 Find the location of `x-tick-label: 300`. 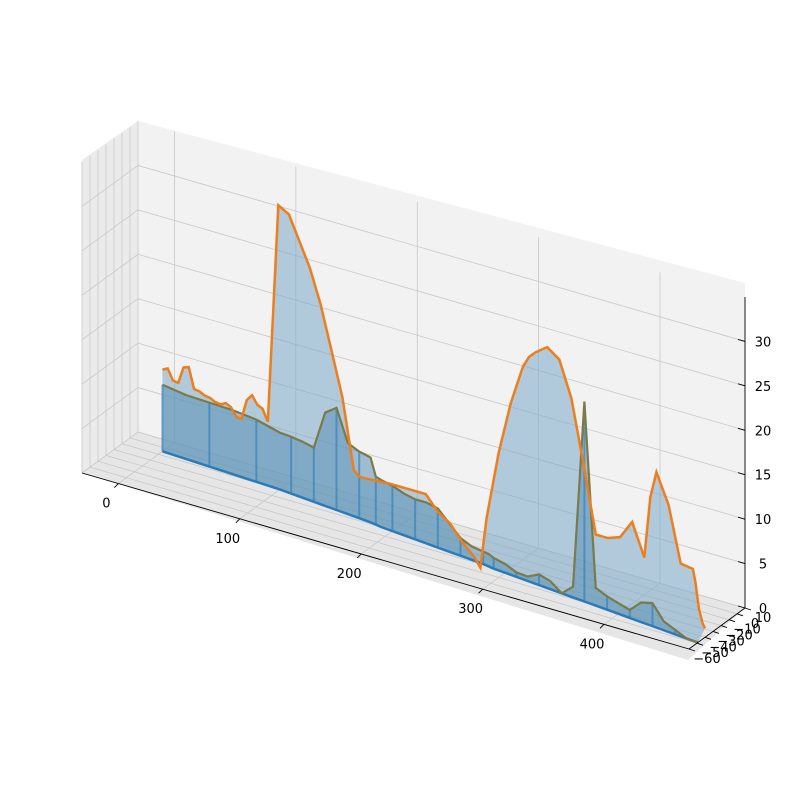

x-tick-label: 300 is located at coordinates (470, 609).